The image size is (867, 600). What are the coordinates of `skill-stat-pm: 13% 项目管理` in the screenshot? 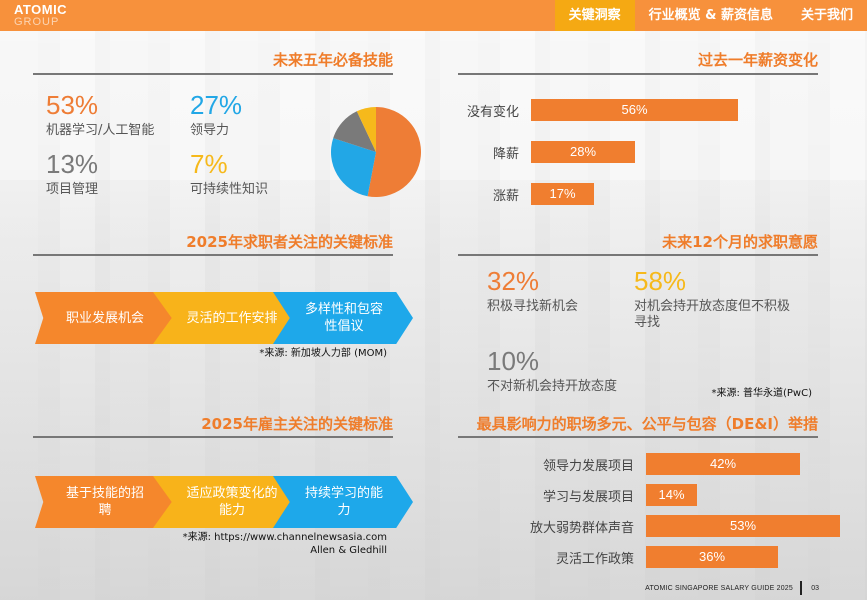 It's located at (72, 173).